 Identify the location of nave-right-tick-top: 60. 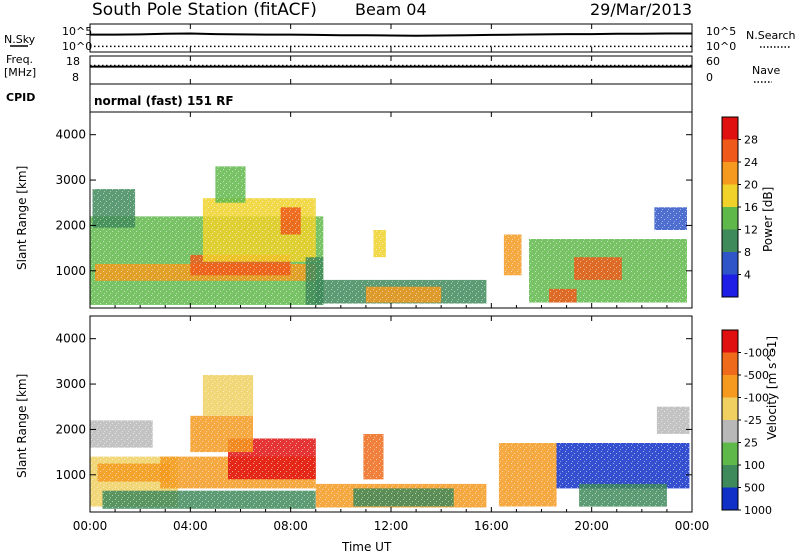
(713, 61).